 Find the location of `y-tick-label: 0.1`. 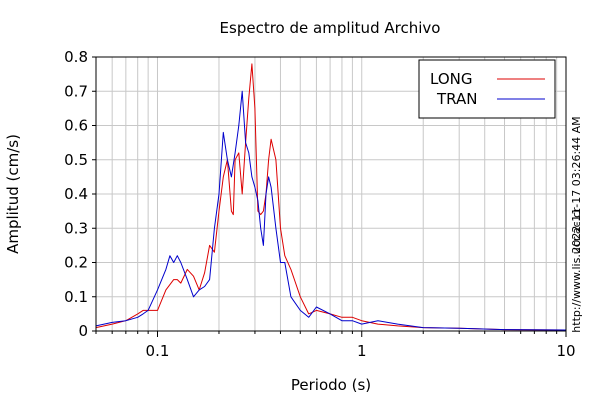

y-tick-label: 0.1 is located at coordinates (76, 297).